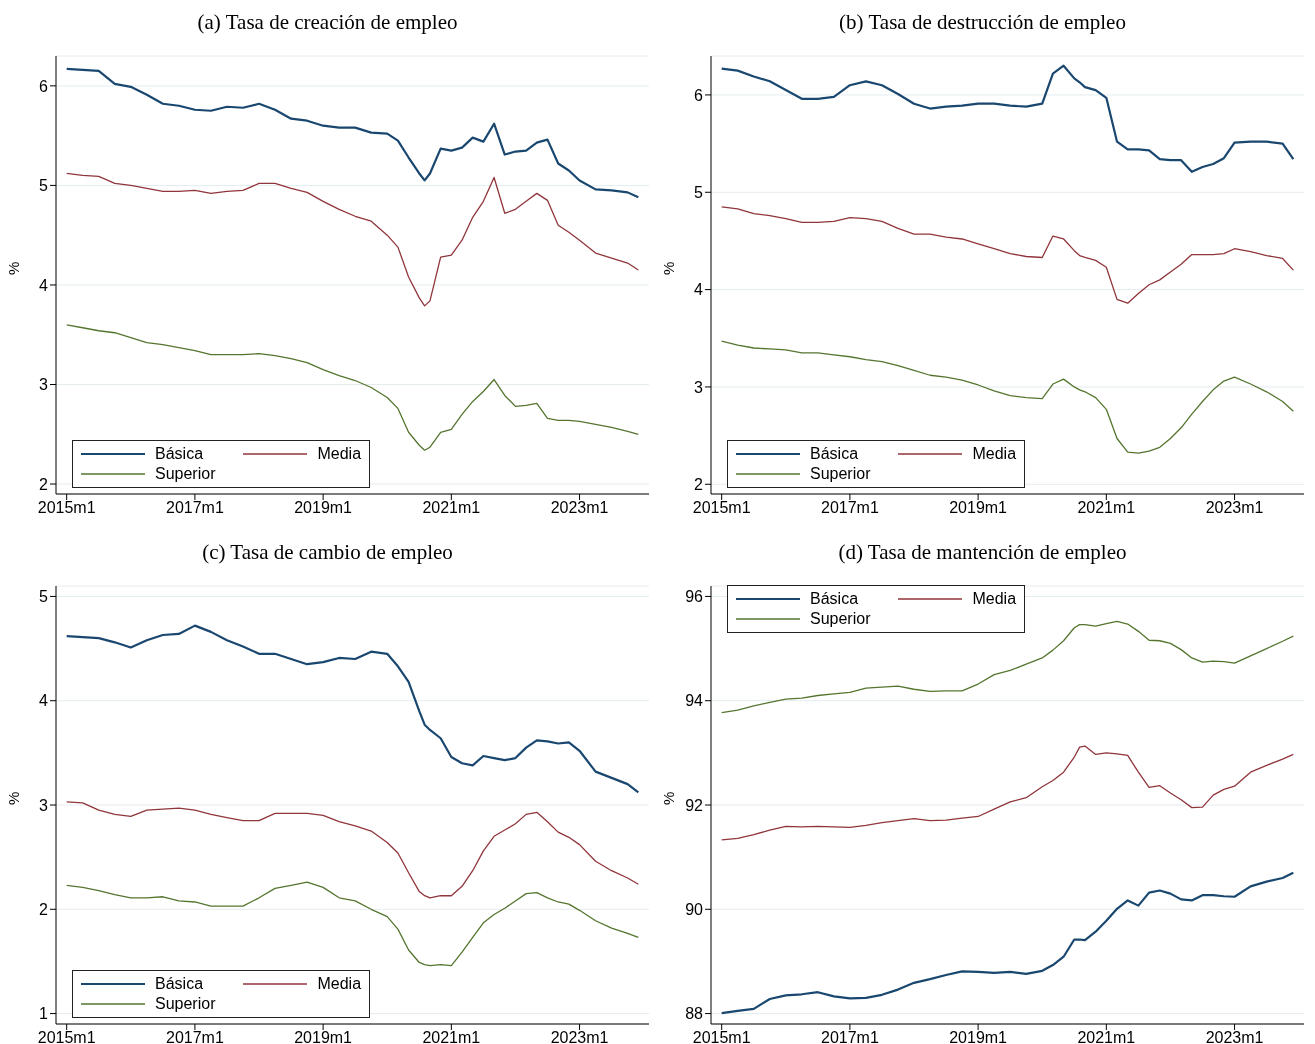 This screenshot has height=1044, width=1315. I want to click on chart-title: (c) Tasa de cambio de empleo, so click(327, 552).